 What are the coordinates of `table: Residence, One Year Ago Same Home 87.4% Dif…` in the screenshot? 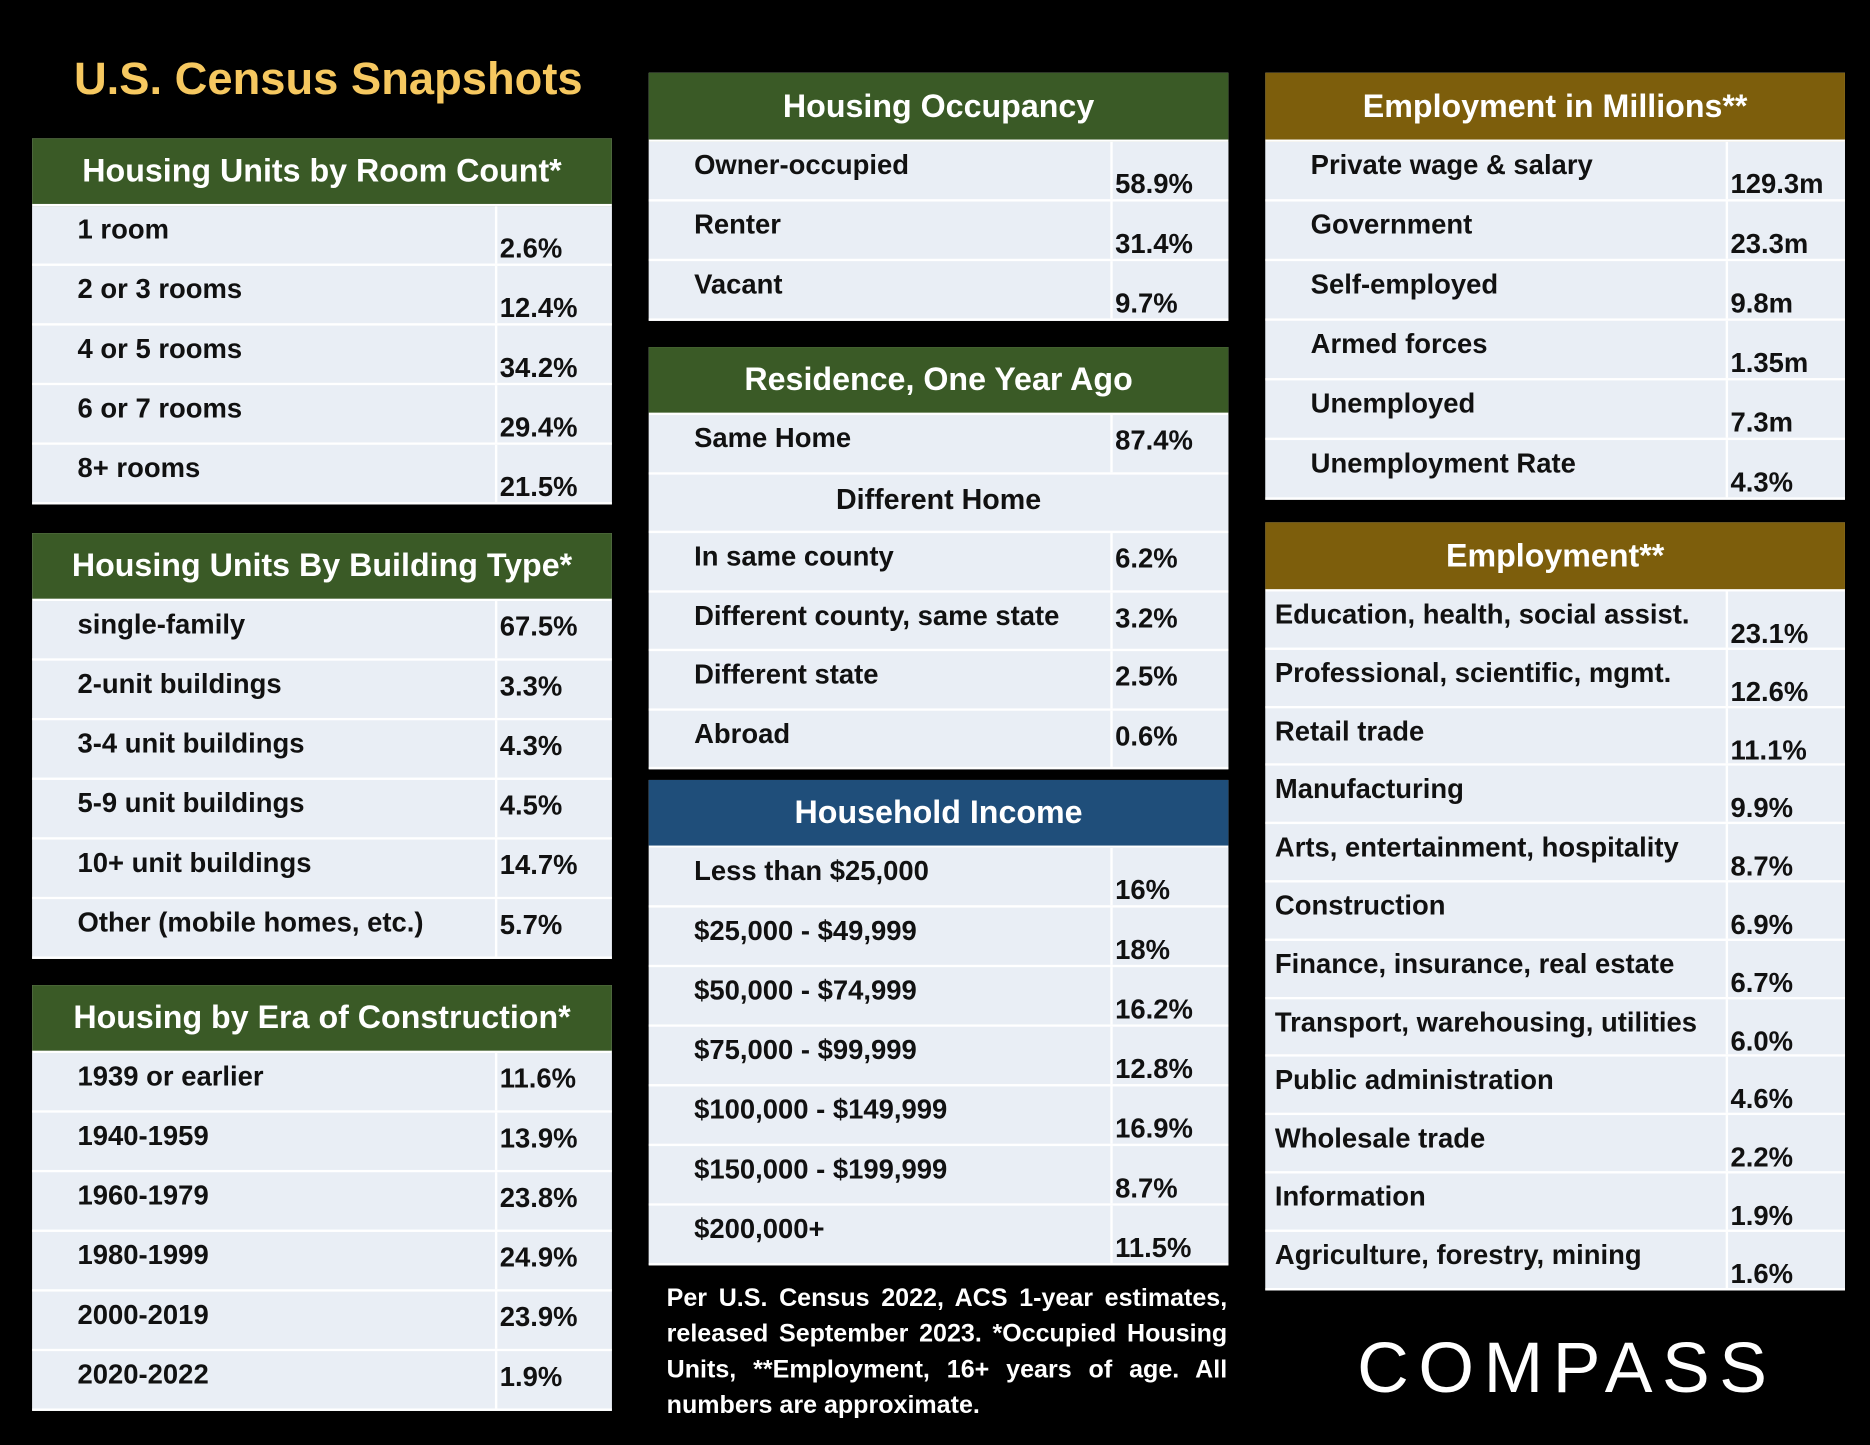 It's located at (938, 558).